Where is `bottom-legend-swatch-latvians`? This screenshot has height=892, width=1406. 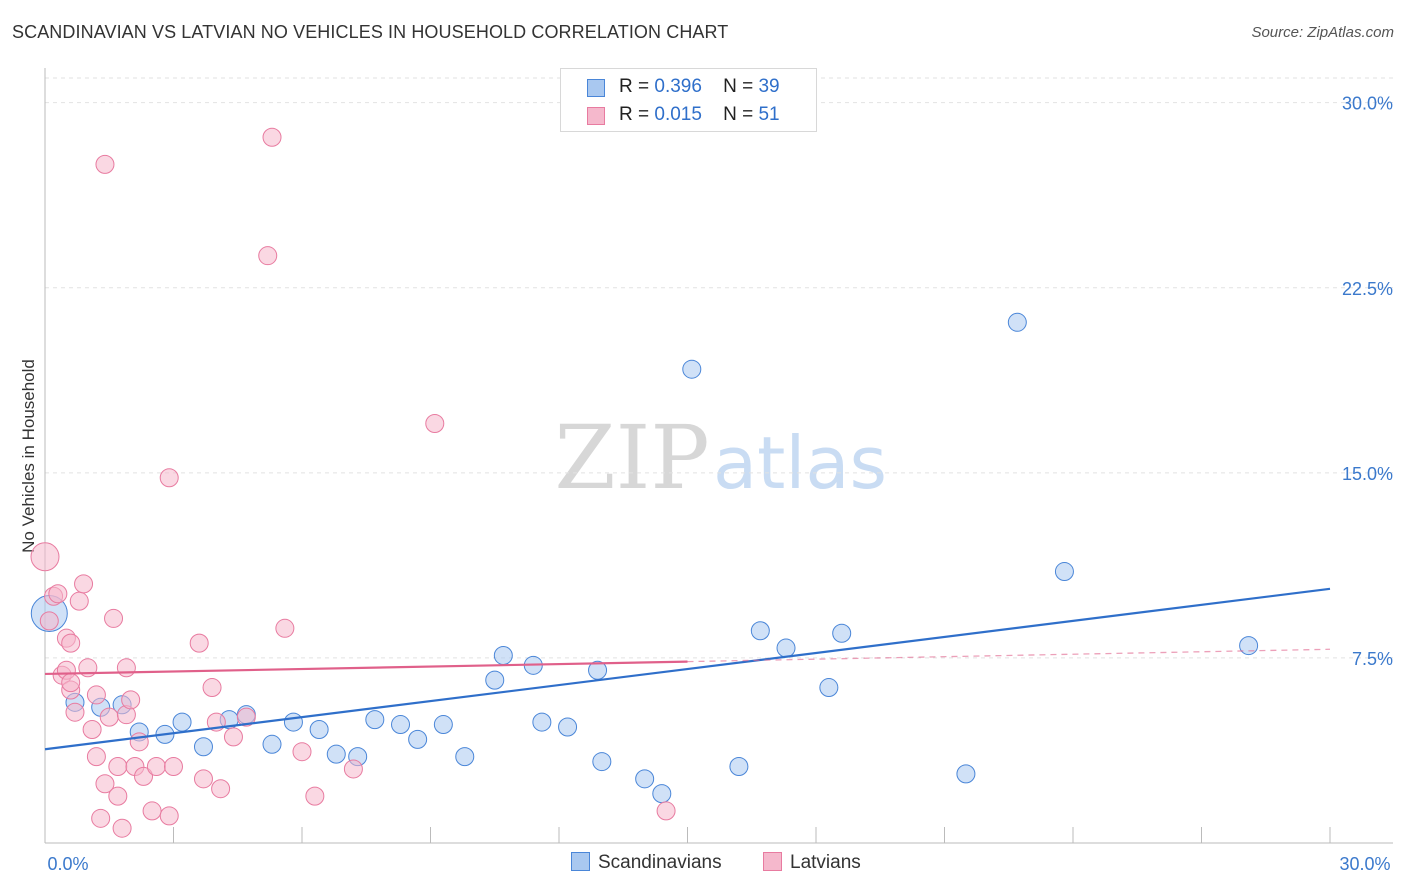 bottom-legend-swatch-latvians is located at coordinates (772, 861).